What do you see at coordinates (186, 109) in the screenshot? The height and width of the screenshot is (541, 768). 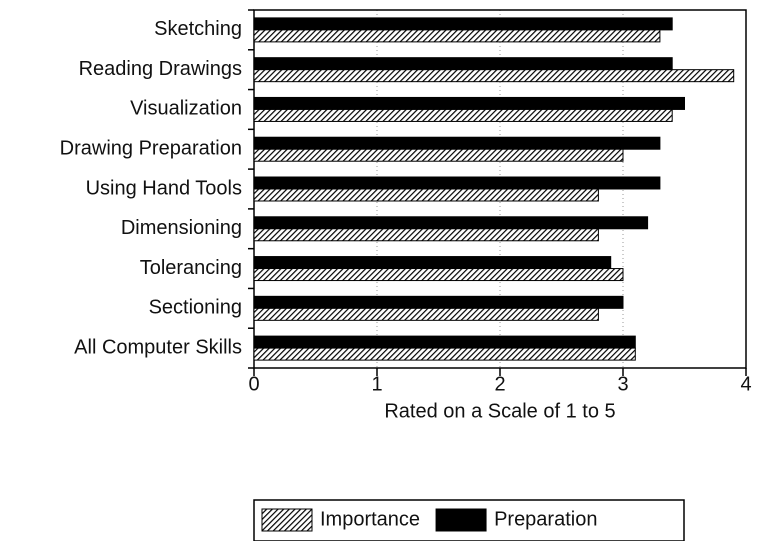 I see `y-tick-label: Visualization` at bounding box center [186, 109].